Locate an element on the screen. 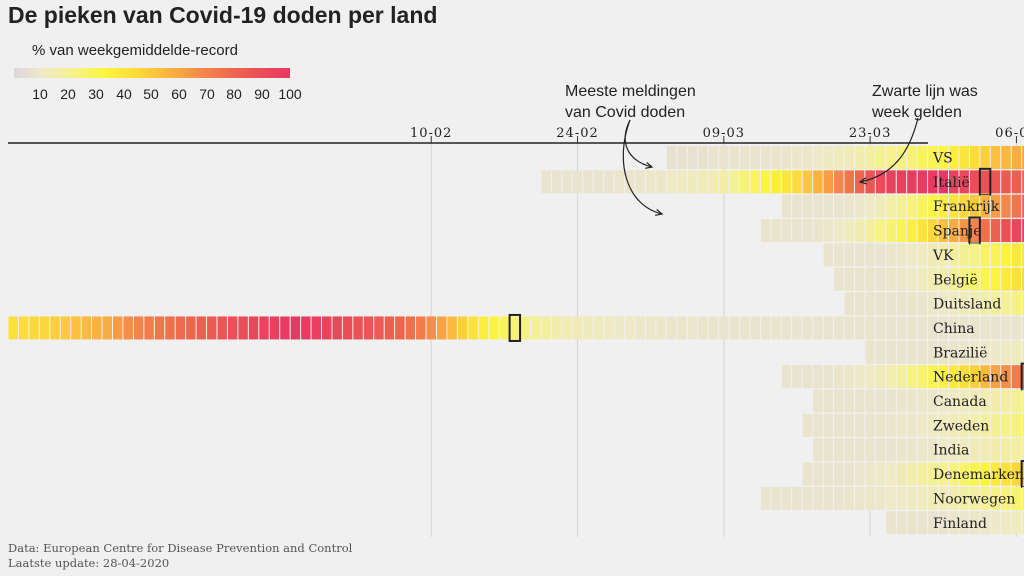 The width and height of the screenshot is (1024, 576). chart-title: De pieken van Covid-19 doden per land is located at coordinates (223, 15).